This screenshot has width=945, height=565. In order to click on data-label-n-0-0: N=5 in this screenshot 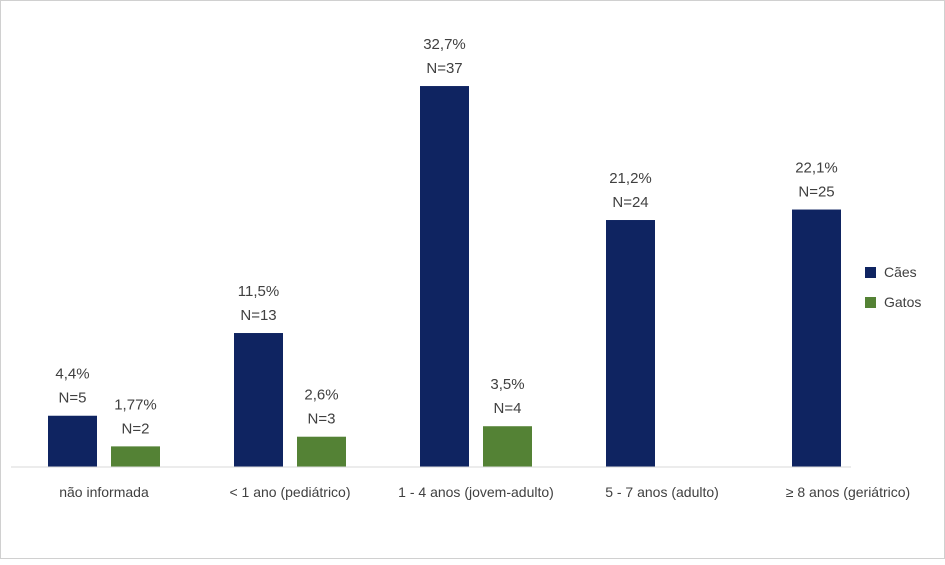, I will do `click(73, 398)`.